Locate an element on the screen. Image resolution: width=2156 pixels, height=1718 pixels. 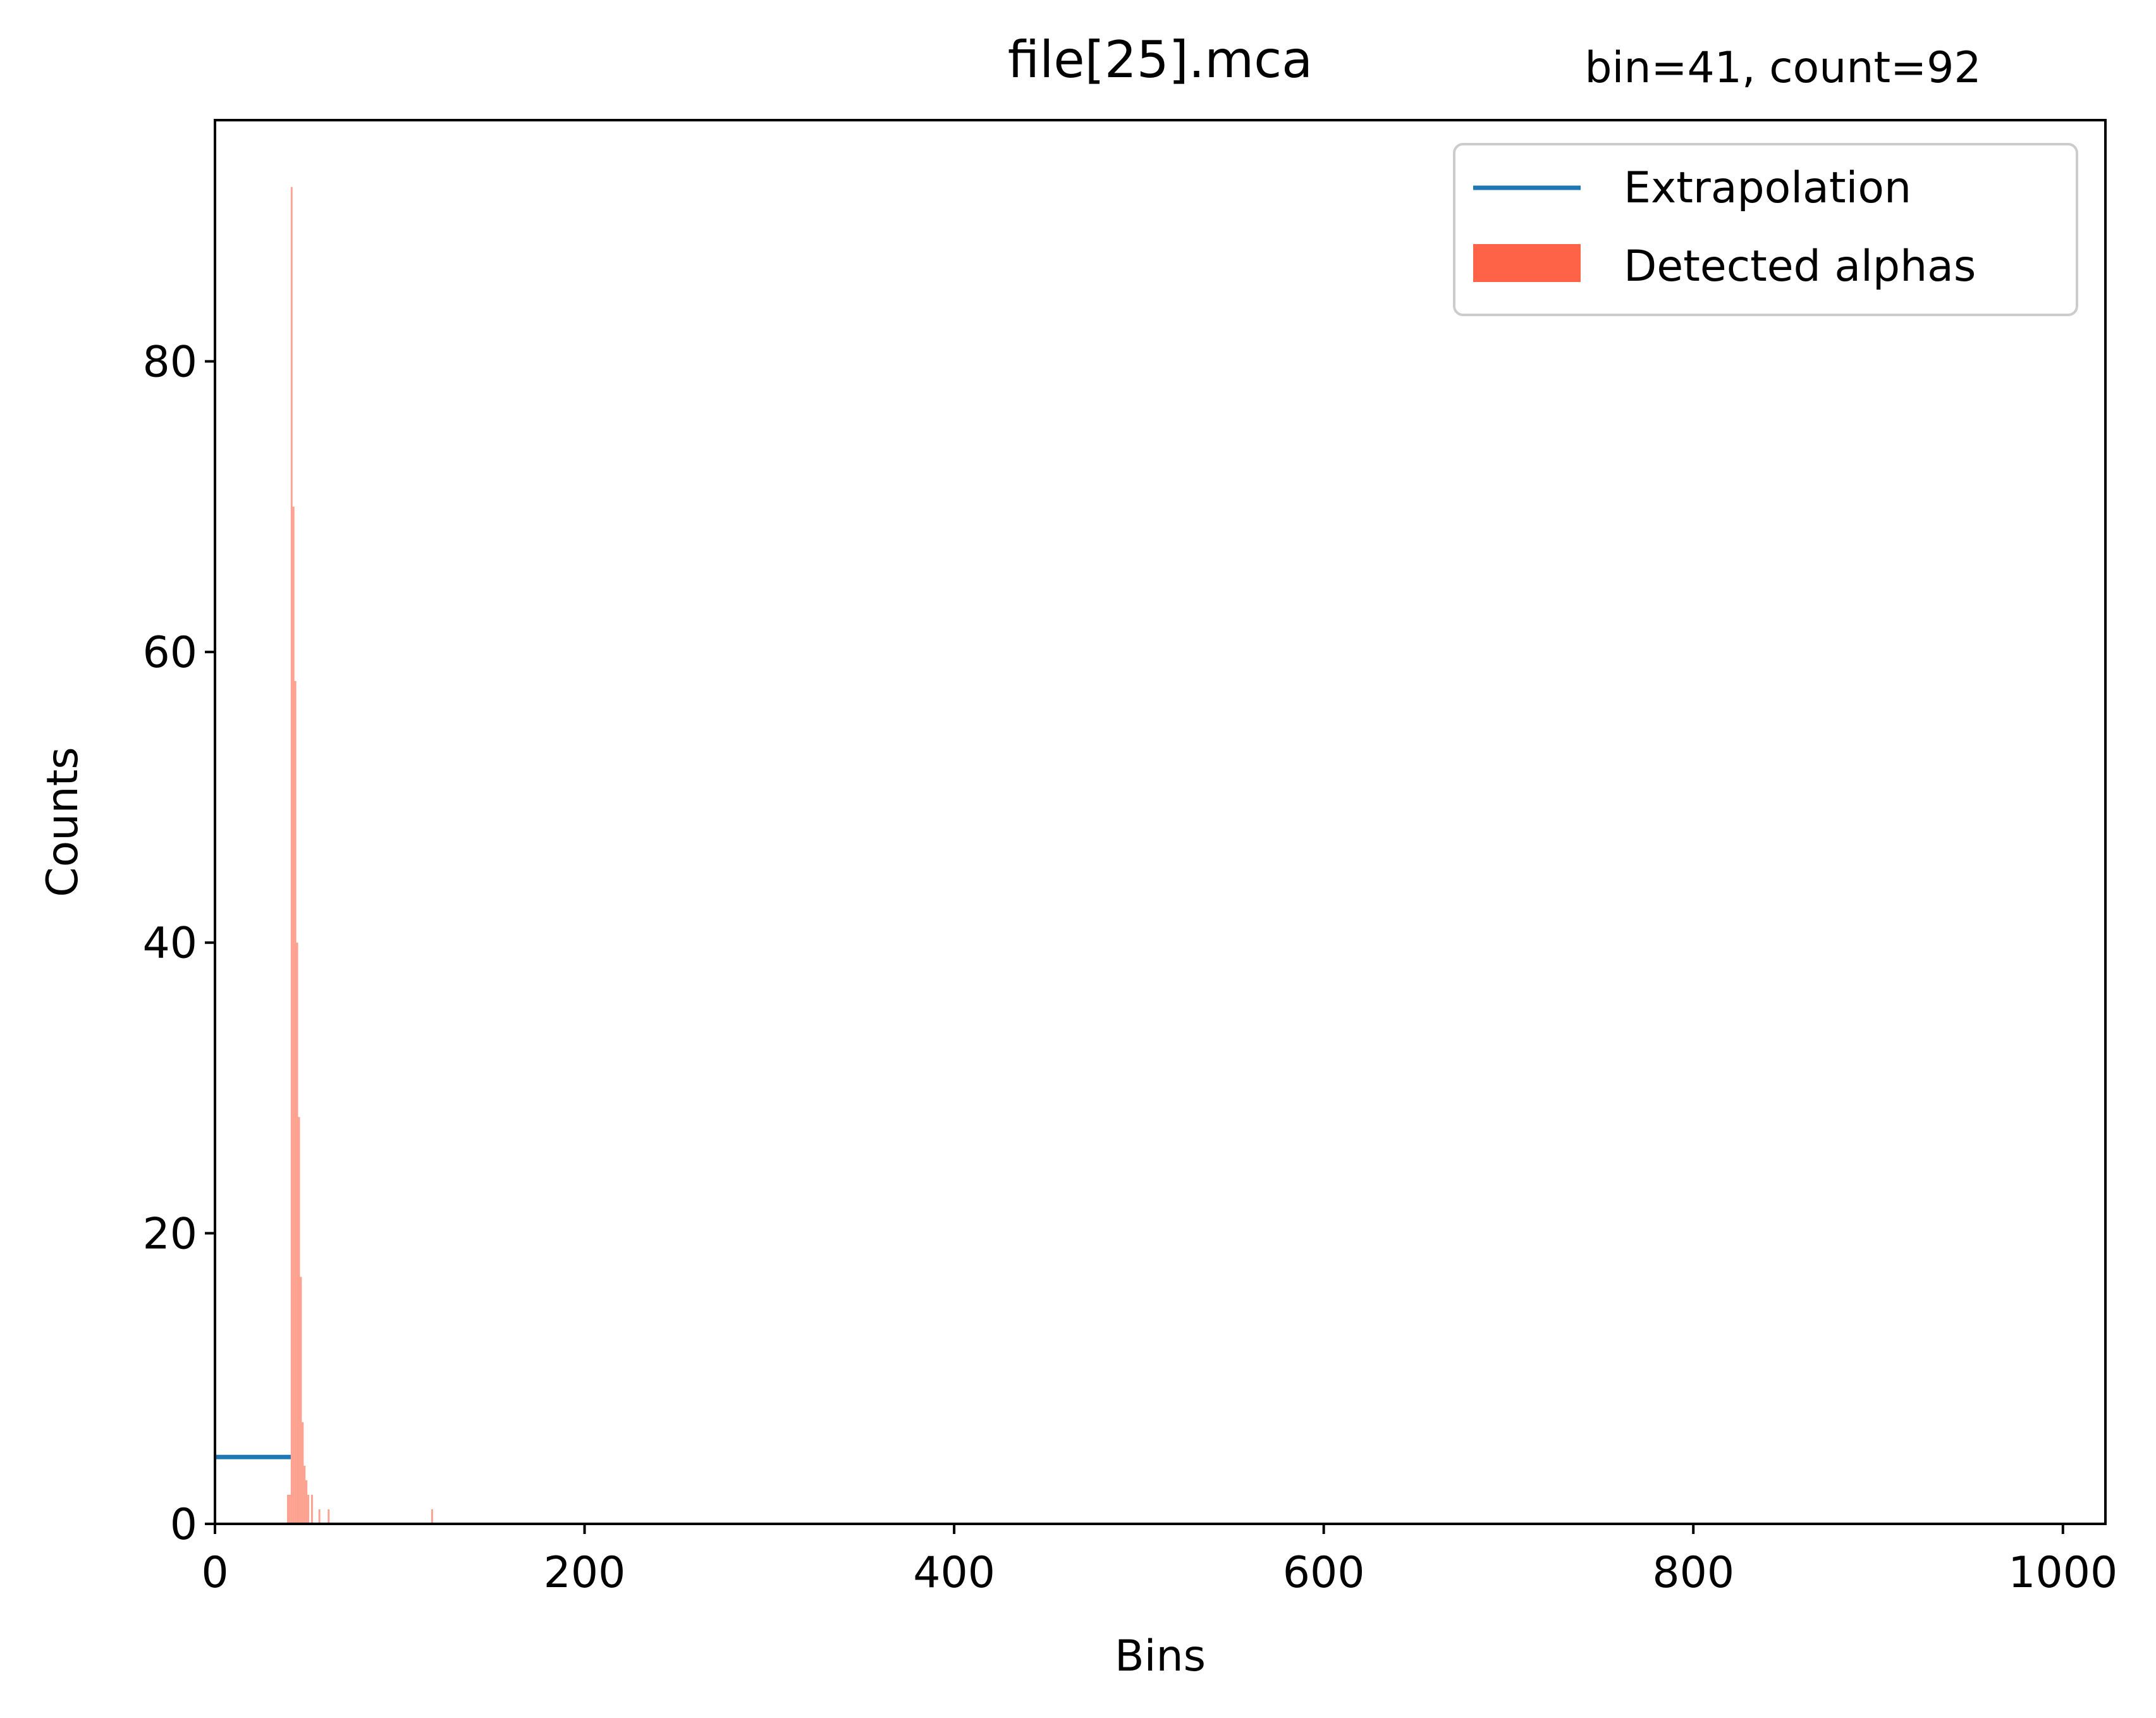
x-tick-label-400: 400 is located at coordinates (954, 1573).